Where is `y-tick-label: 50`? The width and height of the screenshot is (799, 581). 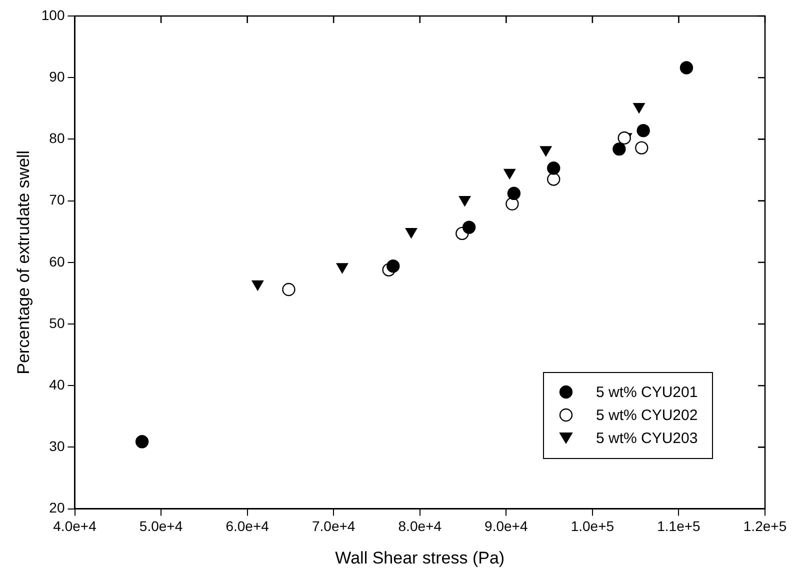
y-tick-label: 50 is located at coordinates (57, 322).